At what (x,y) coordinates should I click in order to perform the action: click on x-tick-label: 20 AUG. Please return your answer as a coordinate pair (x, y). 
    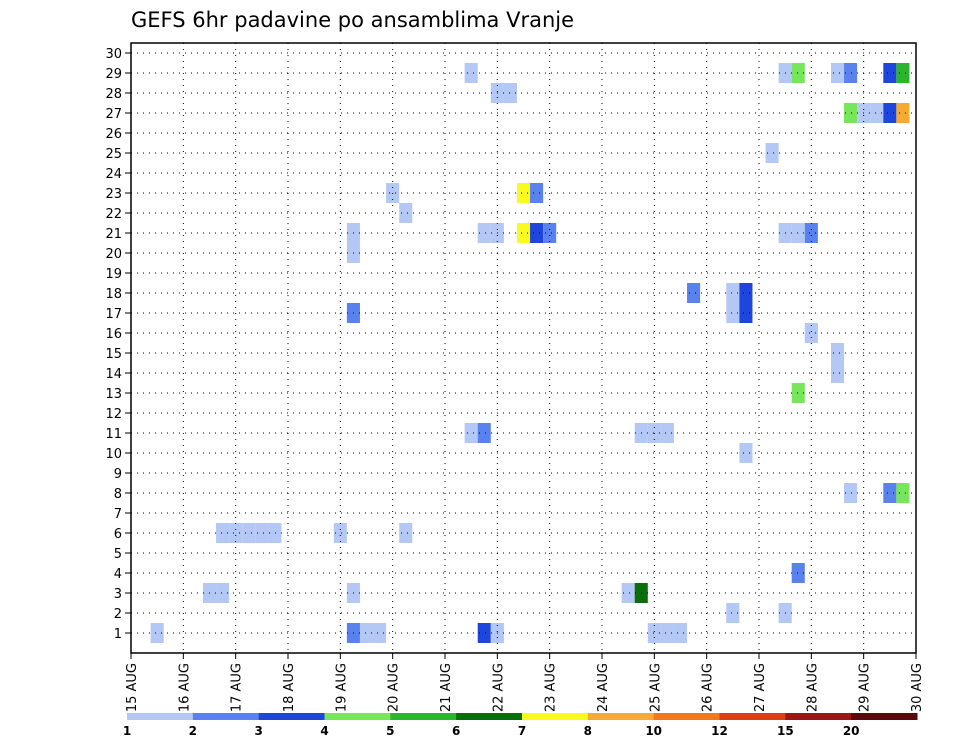
    Looking at the image, I should click on (394, 687).